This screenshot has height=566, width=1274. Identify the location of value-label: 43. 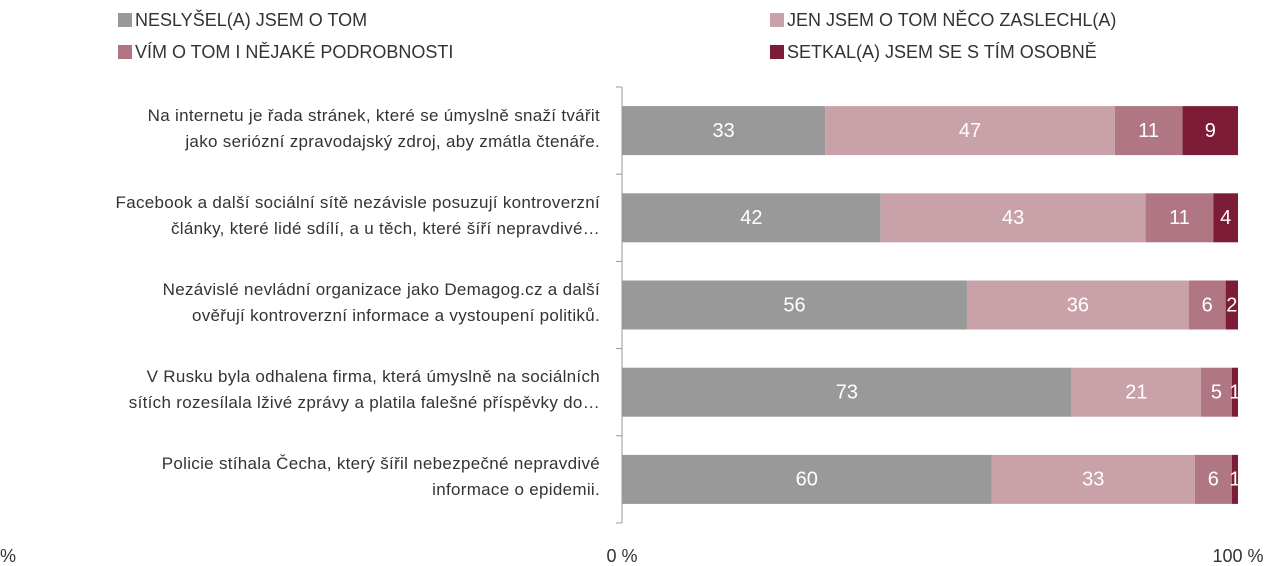
(1013, 218).